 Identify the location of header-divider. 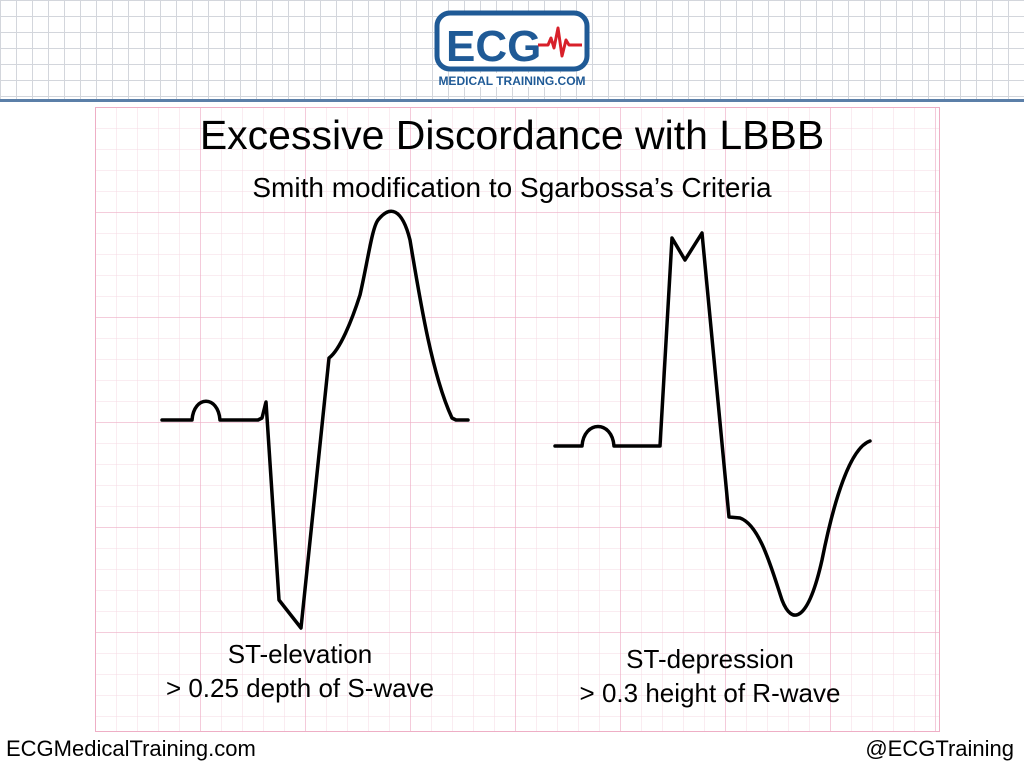
(512, 100).